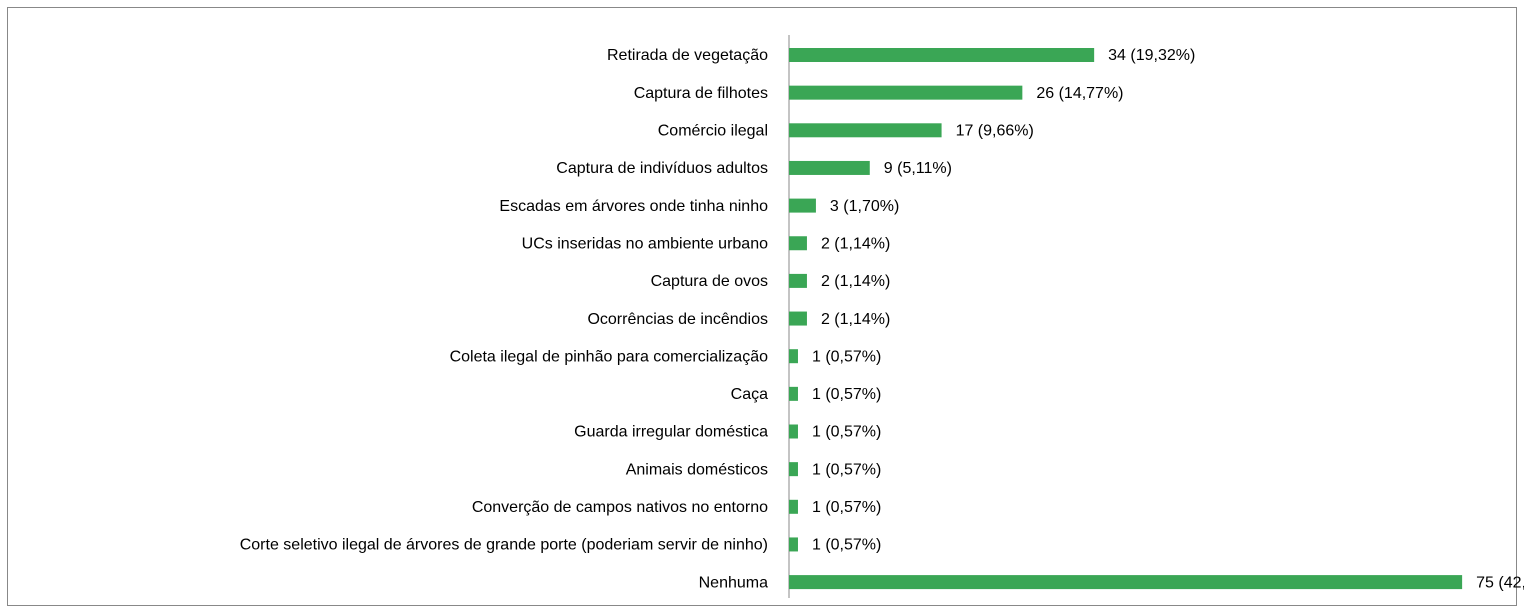 Image resolution: width=1524 pixels, height=615 pixels. Describe the element at coordinates (671, 432) in the screenshot. I see `category-label: Guarda irregular doméstica` at that location.